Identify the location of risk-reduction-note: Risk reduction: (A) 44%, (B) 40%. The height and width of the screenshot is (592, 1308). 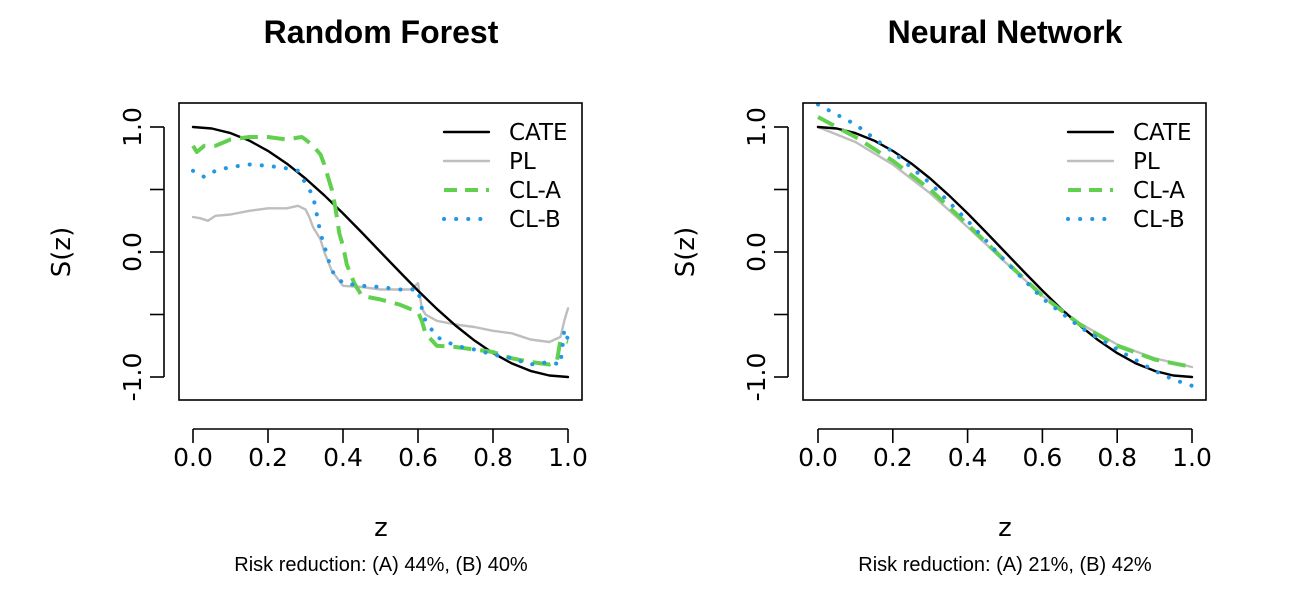
(381, 565).